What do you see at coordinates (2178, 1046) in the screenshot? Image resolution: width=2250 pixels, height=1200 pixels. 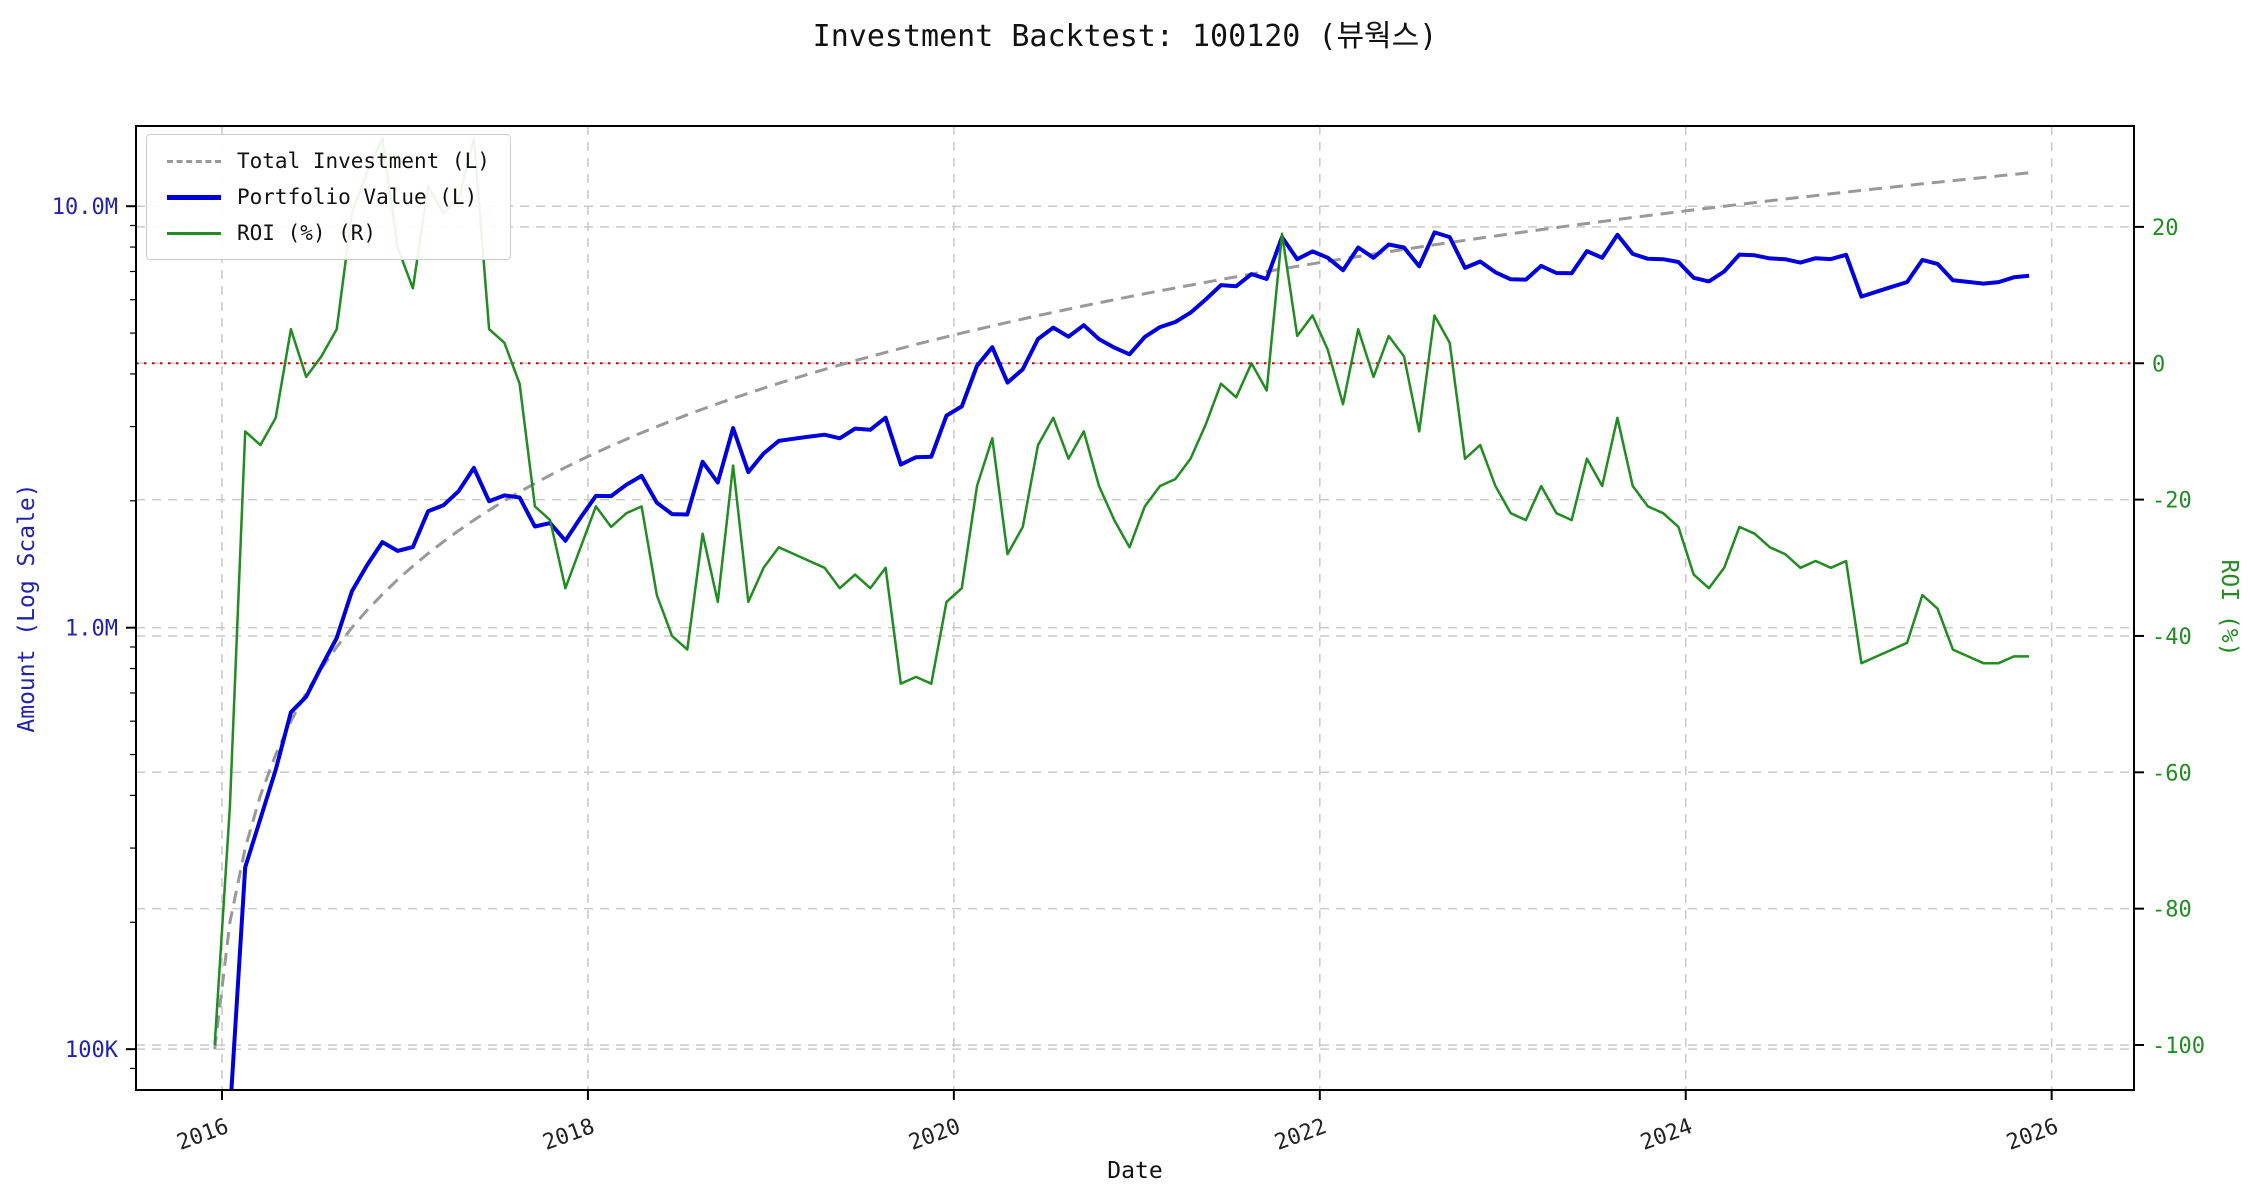 I see `right-tick-label: -100` at bounding box center [2178, 1046].